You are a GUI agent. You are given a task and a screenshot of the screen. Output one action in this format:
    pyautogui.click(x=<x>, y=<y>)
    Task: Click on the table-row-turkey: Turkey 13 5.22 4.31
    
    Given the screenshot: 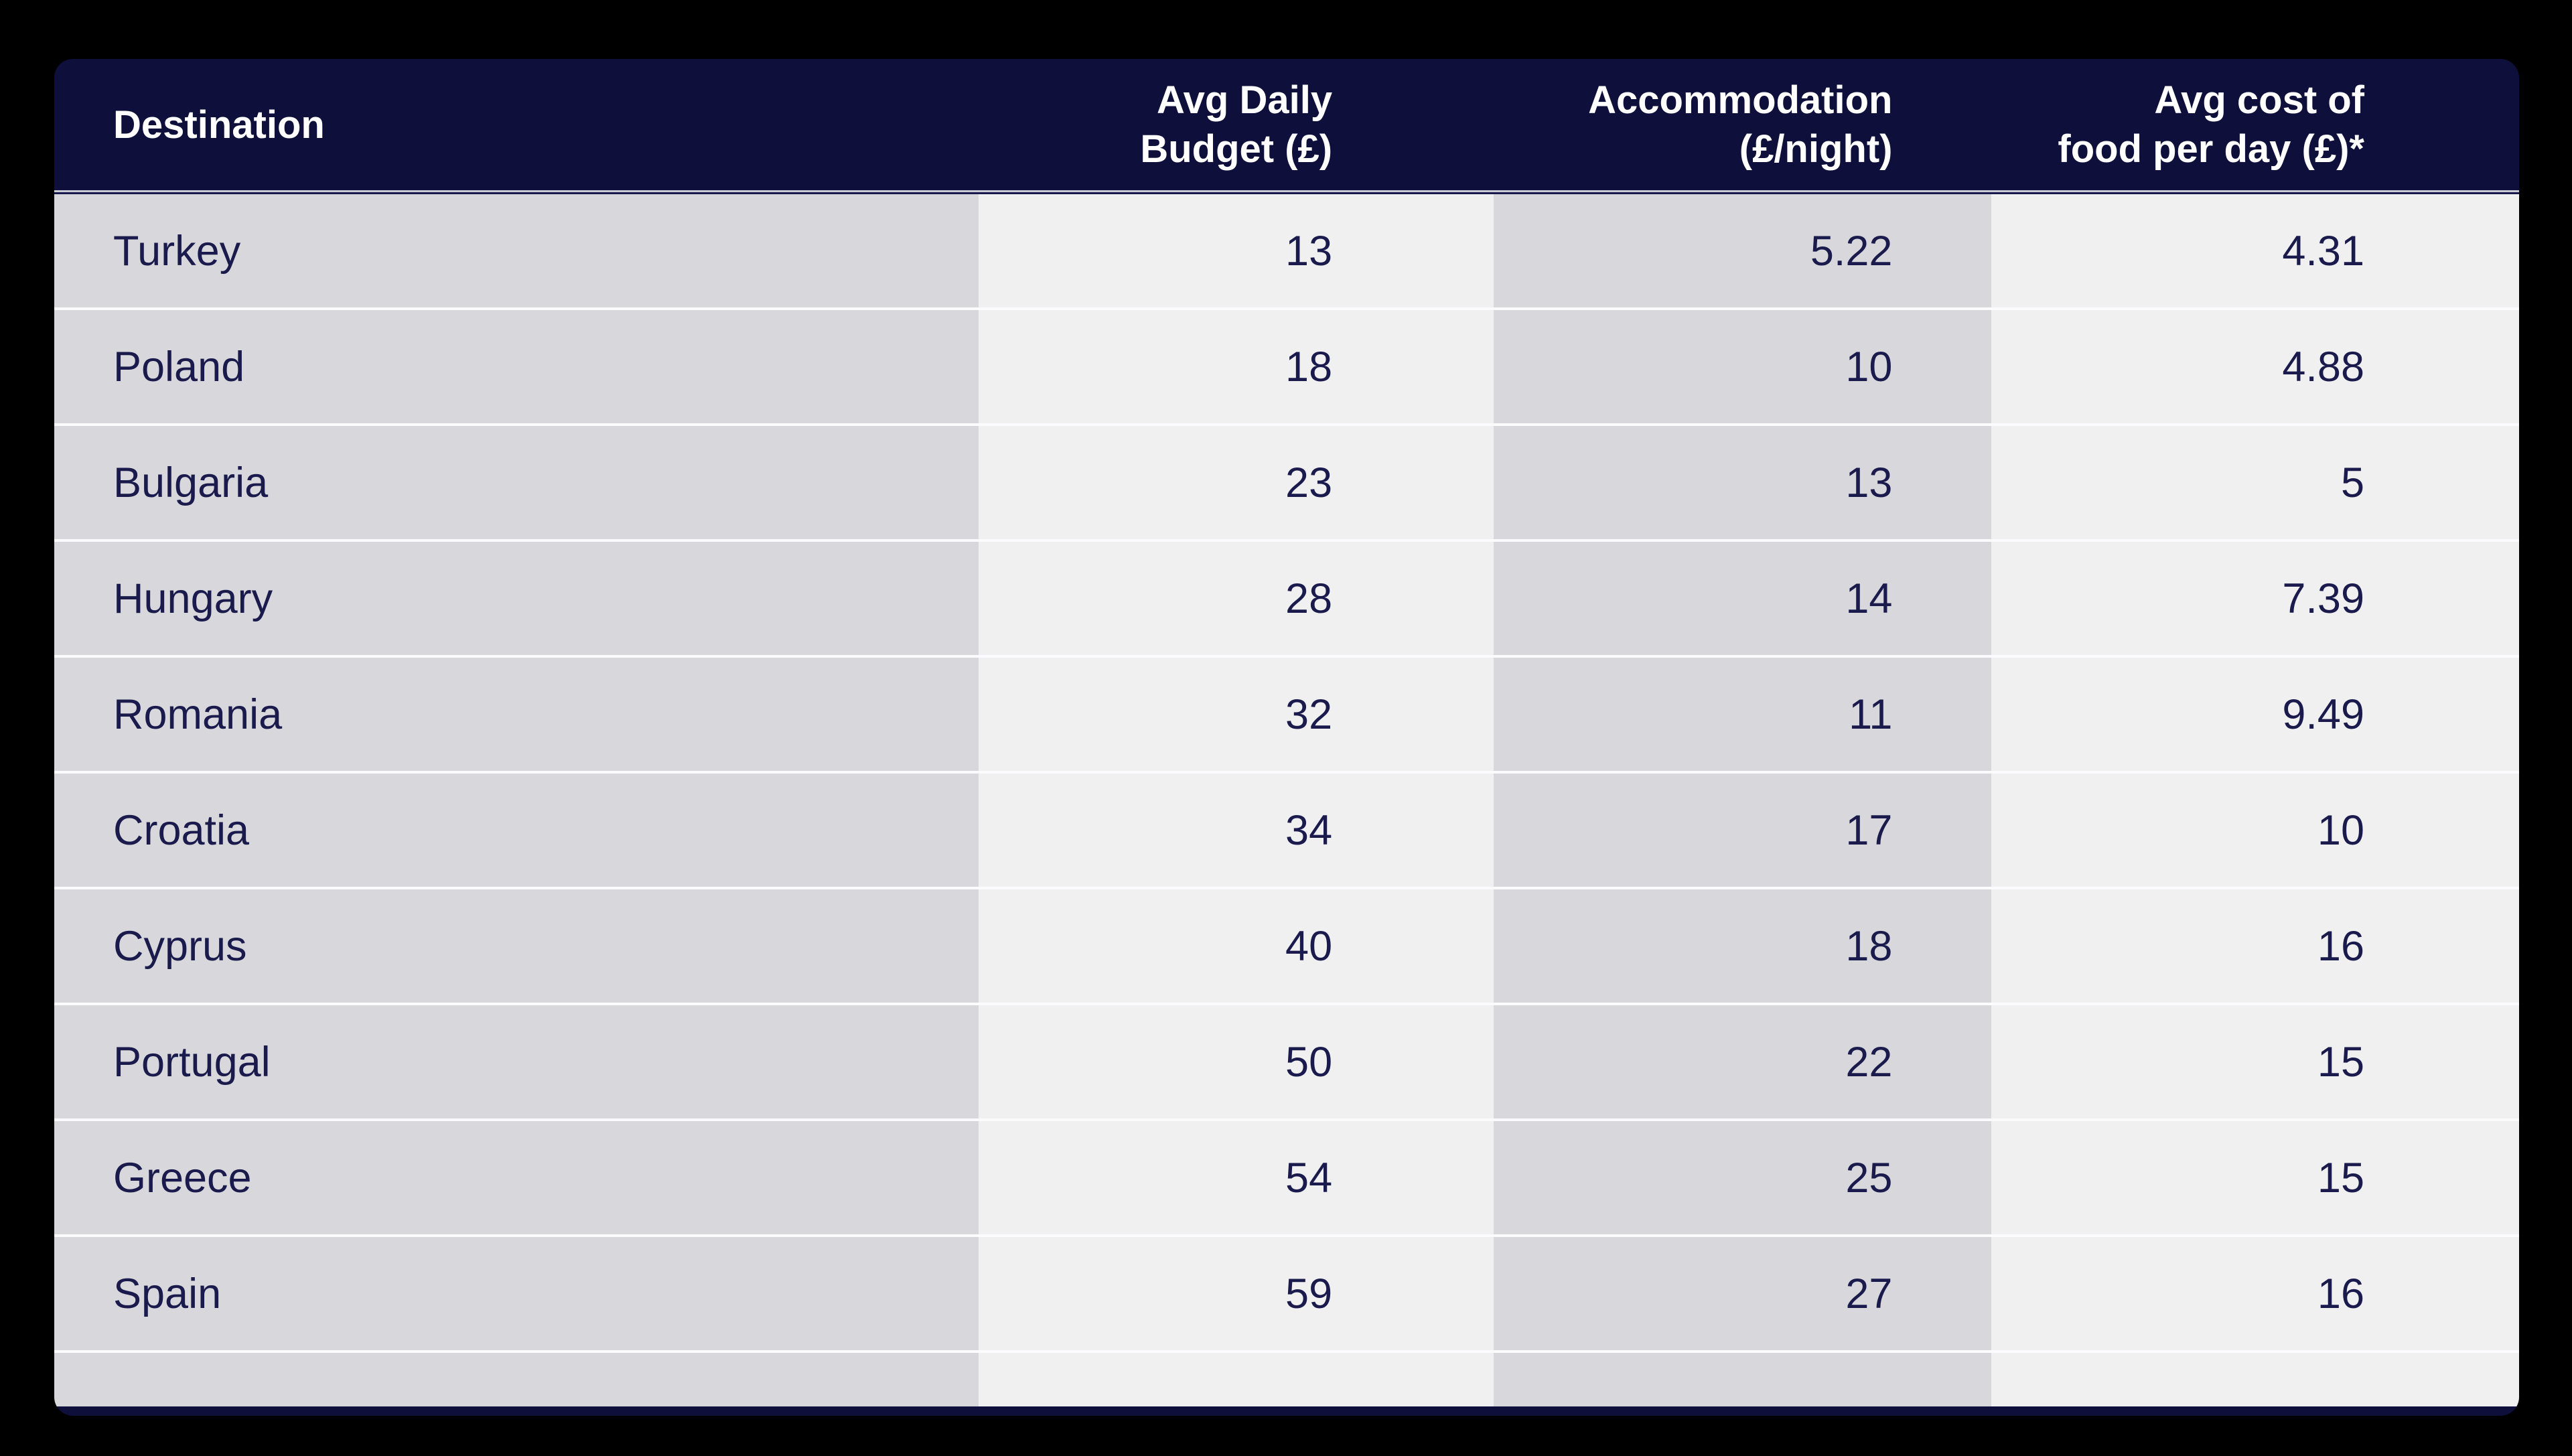 What is the action you would take?
    pyautogui.click(x=1286, y=250)
    